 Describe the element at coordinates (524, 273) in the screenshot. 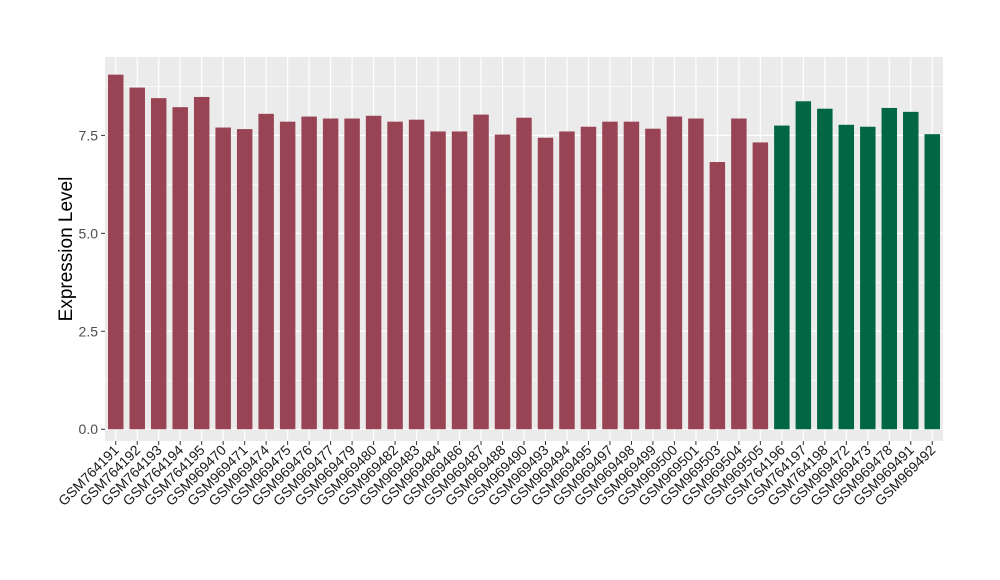

I see `bar-GSM969490` at that location.